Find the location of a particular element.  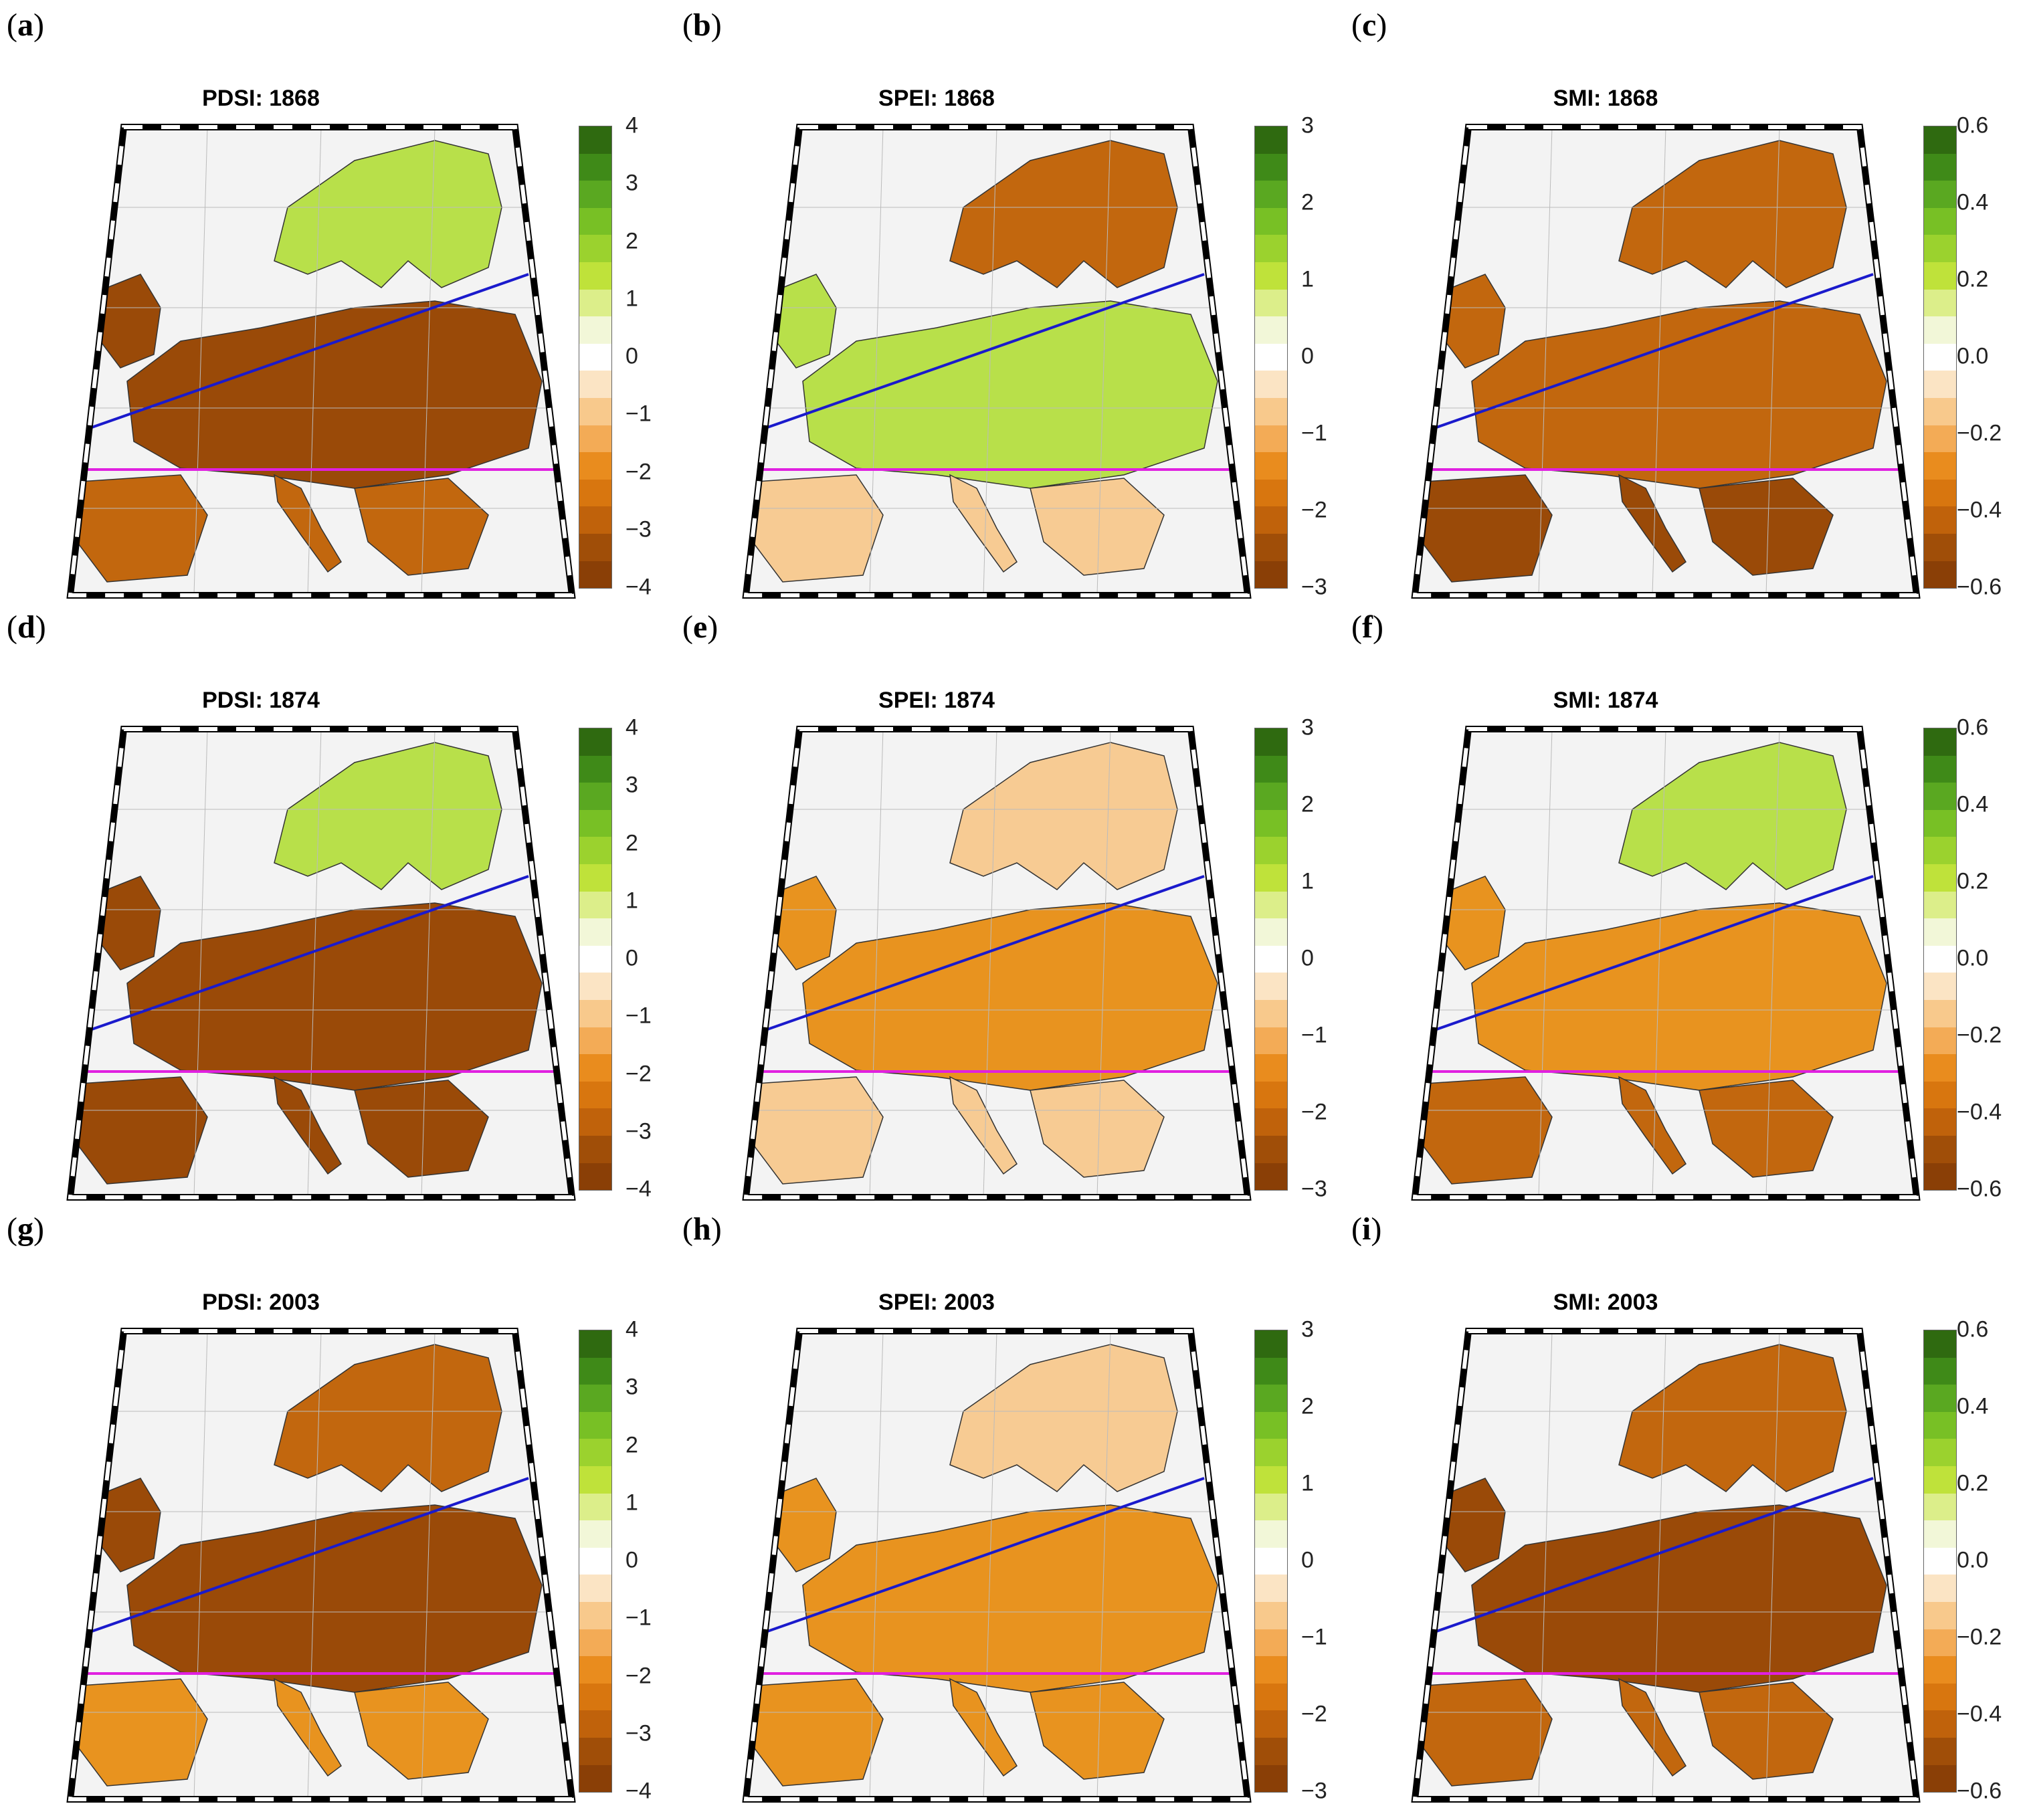

region-balkans is located at coordinates (422, 527).